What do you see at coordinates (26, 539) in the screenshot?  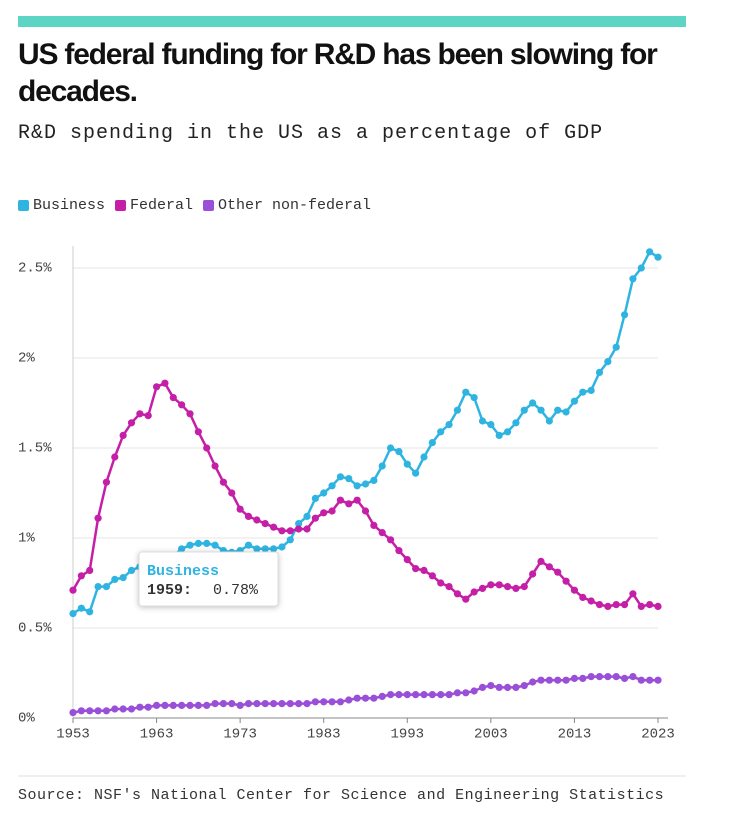 I see `y-tick-label: 1%` at bounding box center [26, 539].